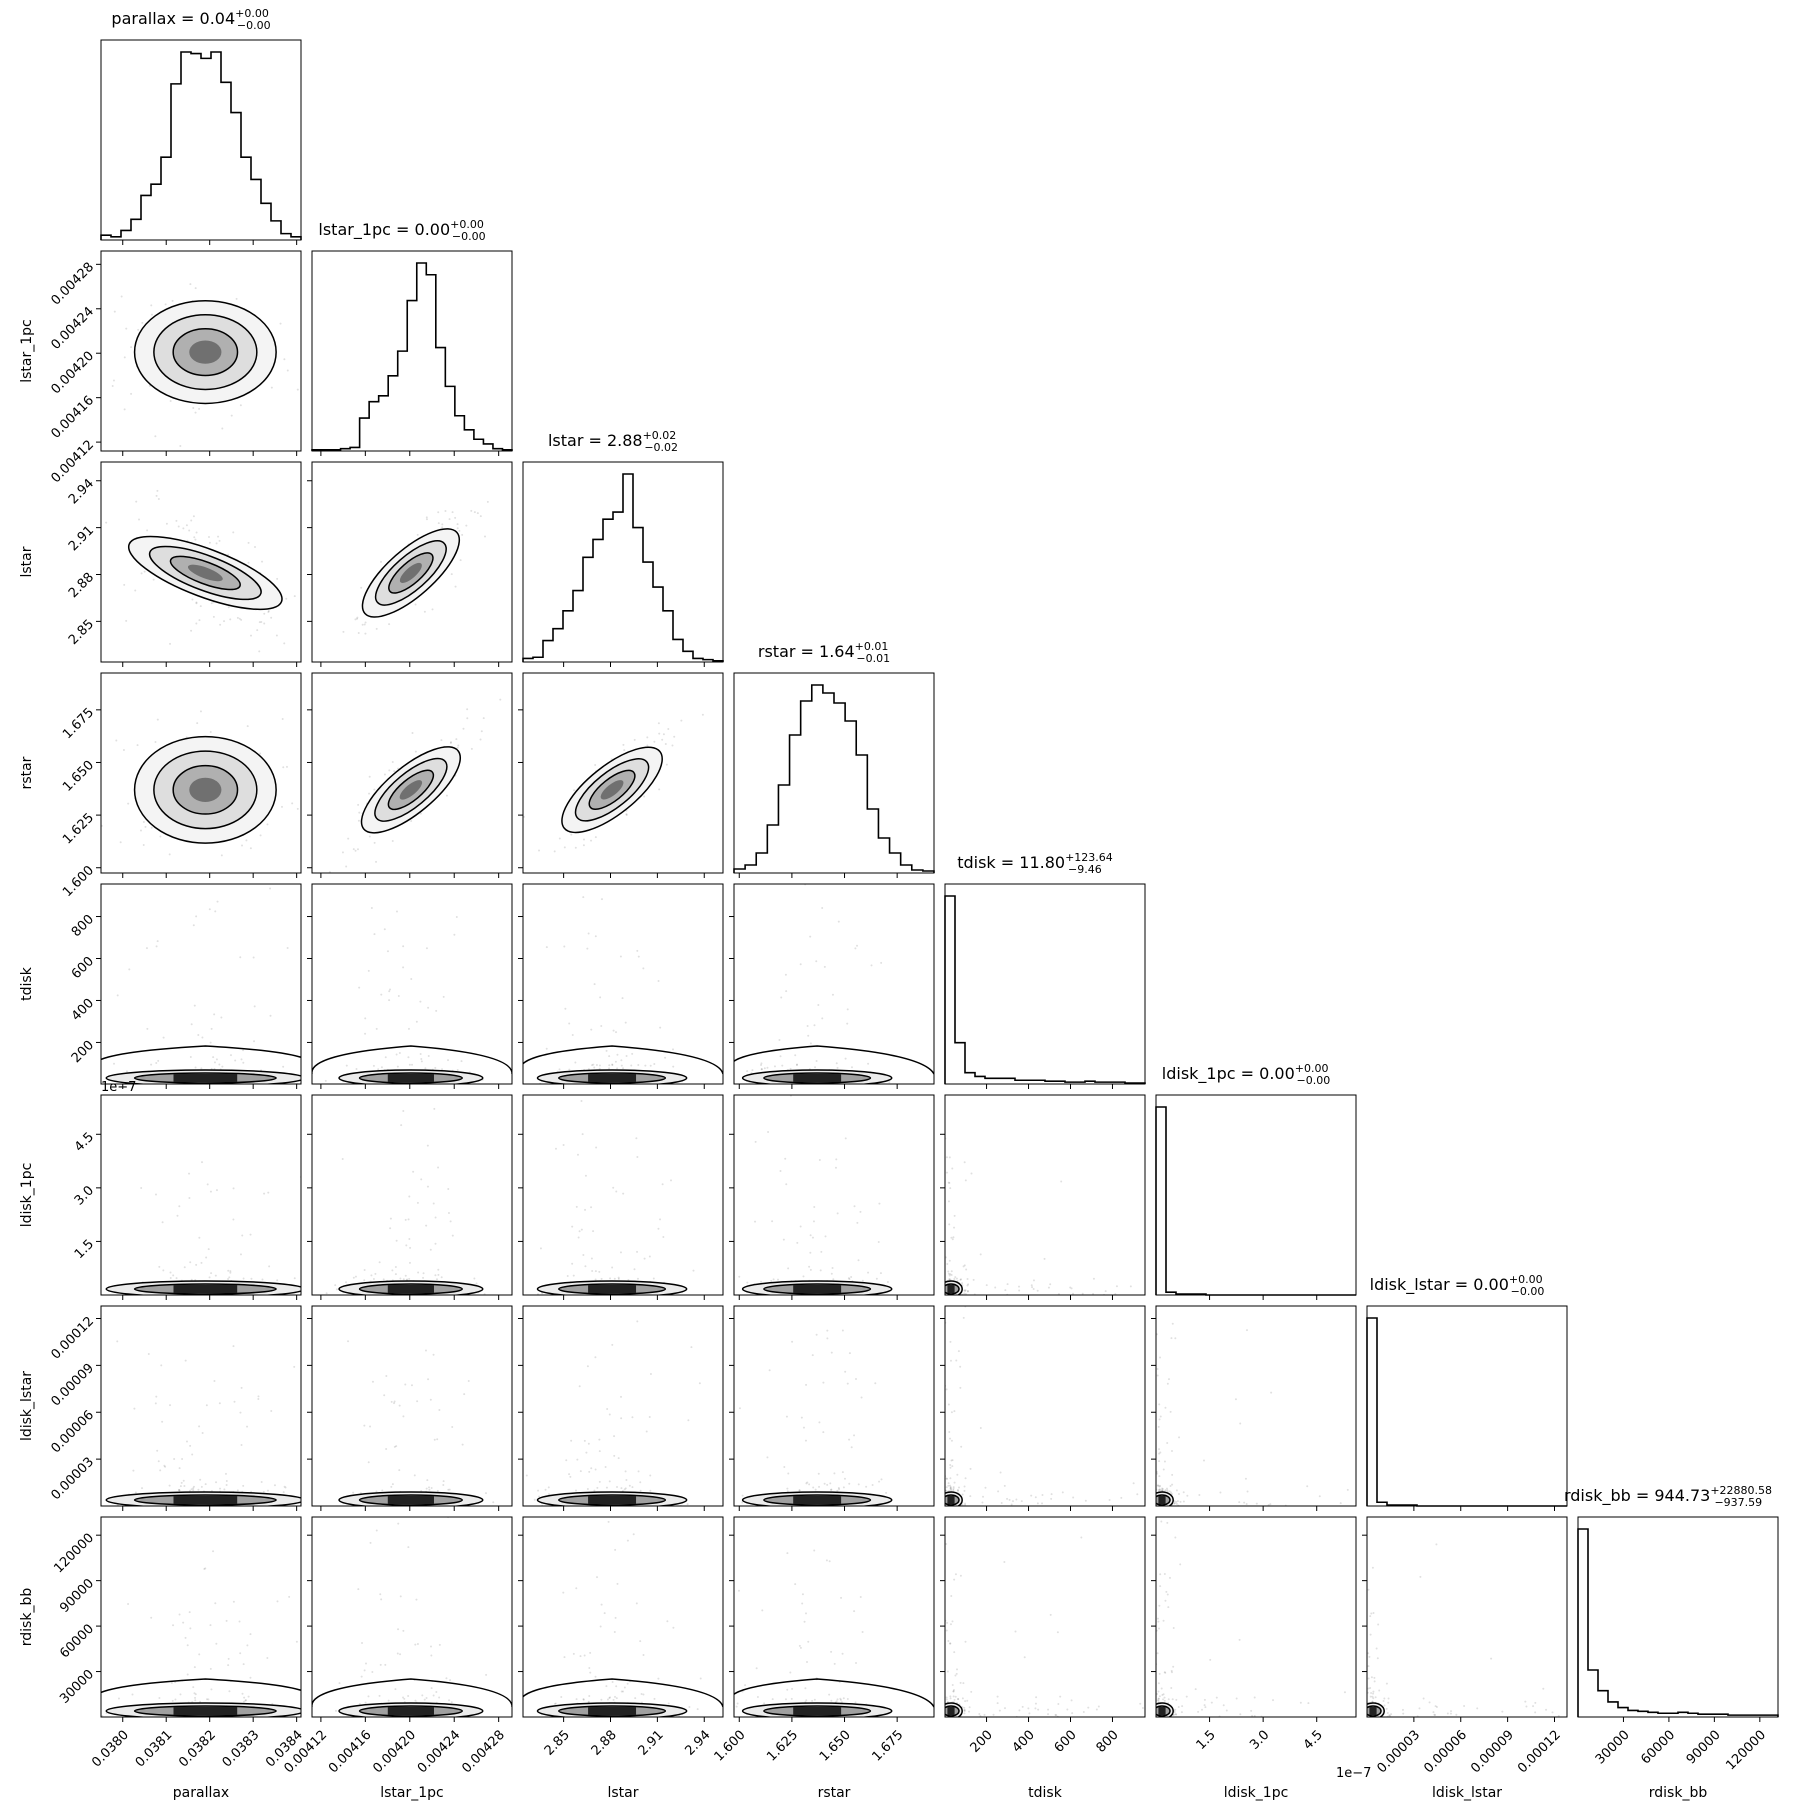 Image resolution: width=1809 pixels, height=1814 pixels. I want to click on x-tick-label: 4.5, so click(1313, 1740).